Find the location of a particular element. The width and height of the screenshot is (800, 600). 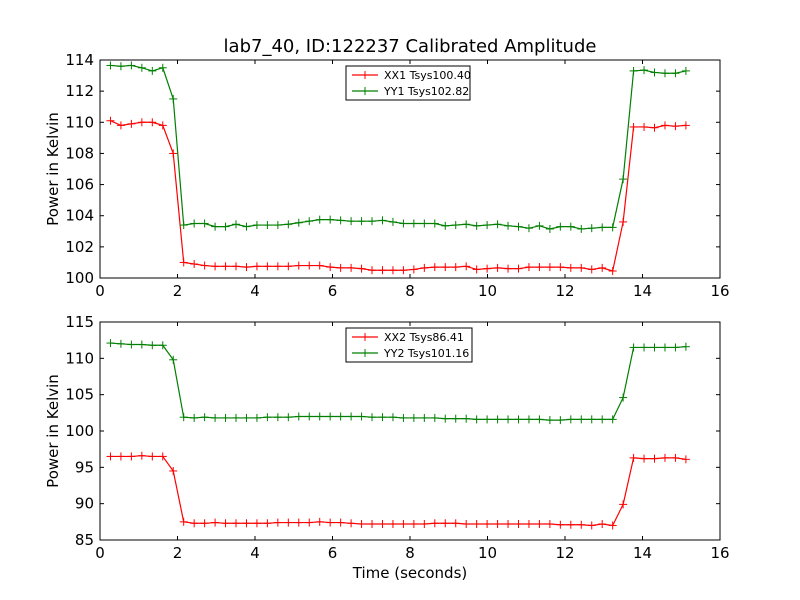

y-tick-label: 106 is located at coordinates (79, 185).